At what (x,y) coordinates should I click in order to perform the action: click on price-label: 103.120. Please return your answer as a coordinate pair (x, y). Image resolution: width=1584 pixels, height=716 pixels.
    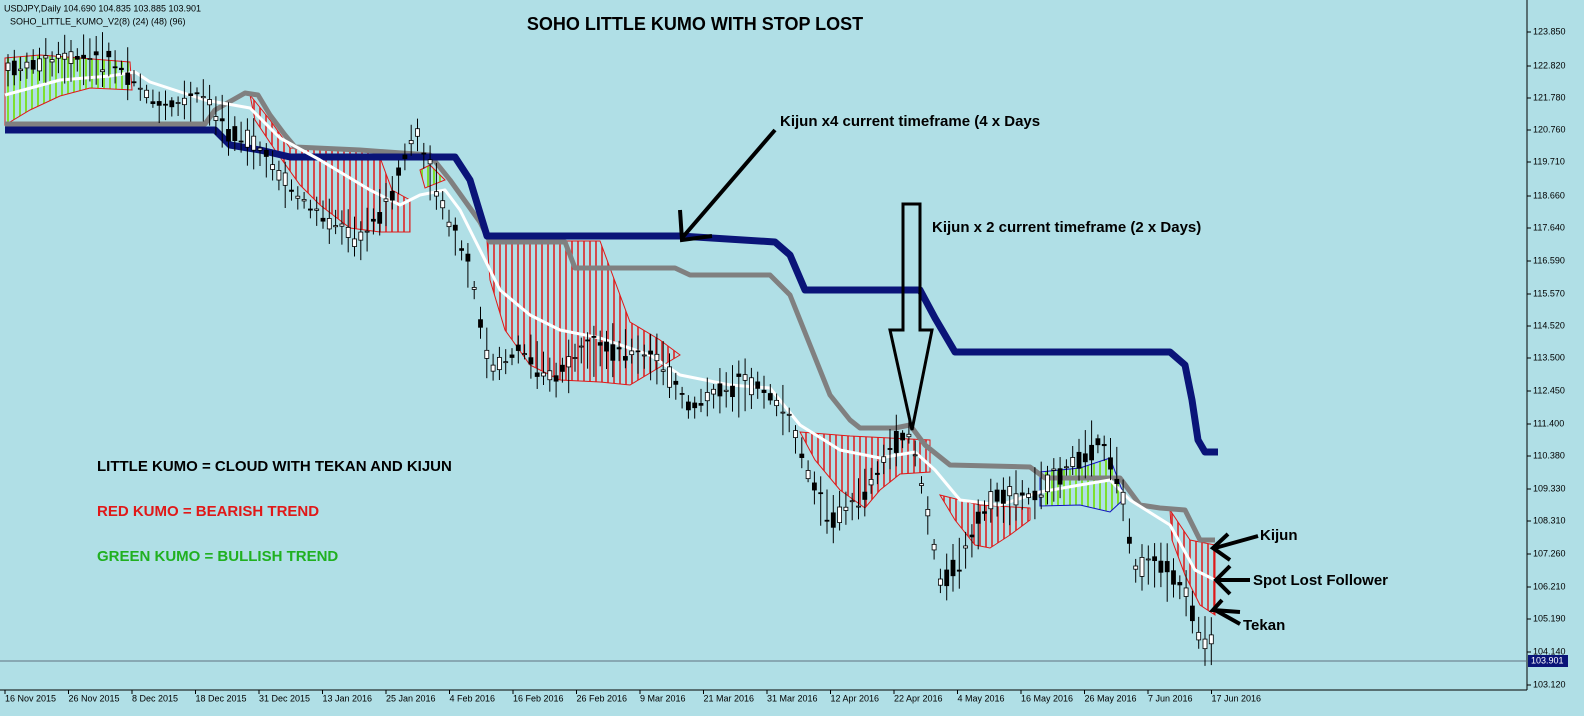
    Looking at the image, I should click on (1549, 684).